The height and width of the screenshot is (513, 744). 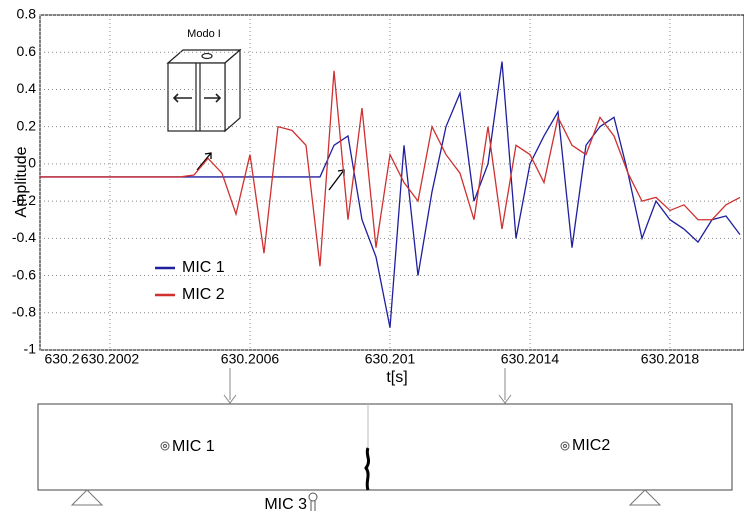 I want to click on y-tick-label: 0.6, so click(x=27, y=51).